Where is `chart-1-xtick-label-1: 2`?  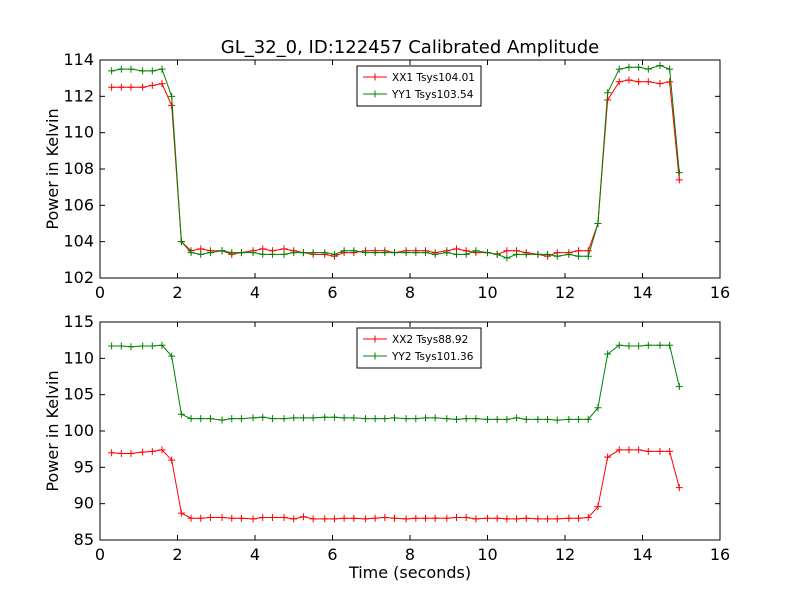 chart-1-xtick-label-1: 2 is located at coordinates (177, 292).